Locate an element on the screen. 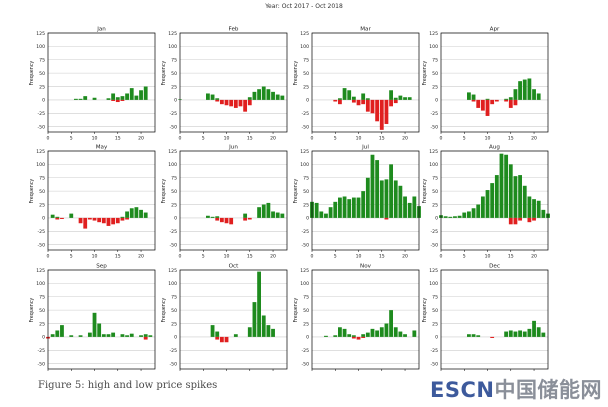  jan-ytick-label: 125 is located at coordinates (40, 34).